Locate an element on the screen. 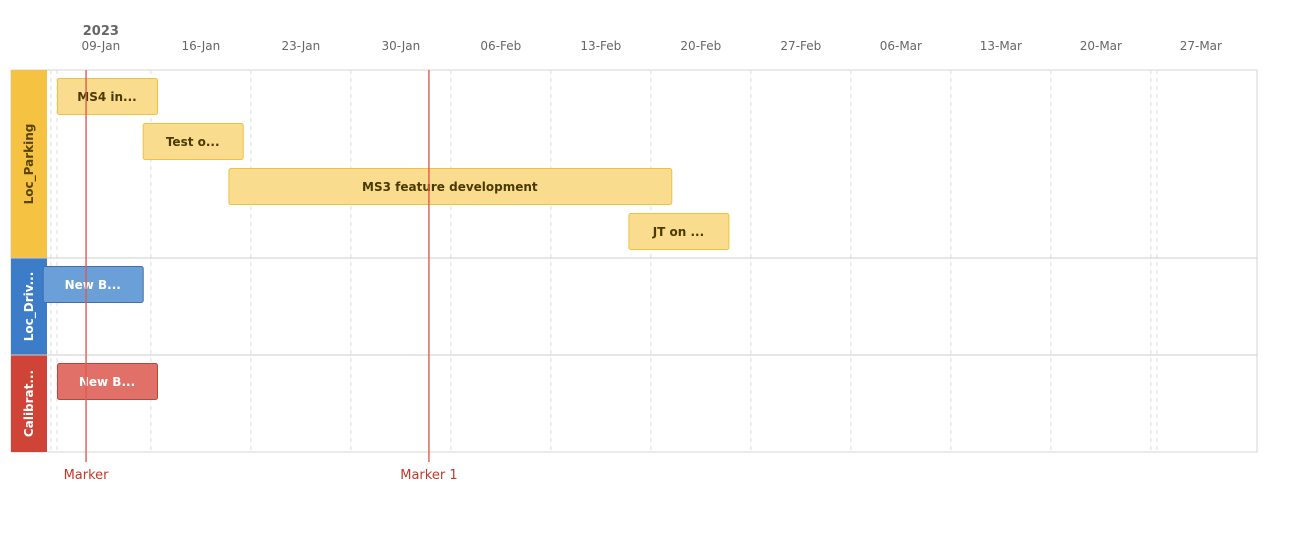 This screenshot has height=543, width=1307. marker-label: Marker 1 is located at coordinates (428, 475).